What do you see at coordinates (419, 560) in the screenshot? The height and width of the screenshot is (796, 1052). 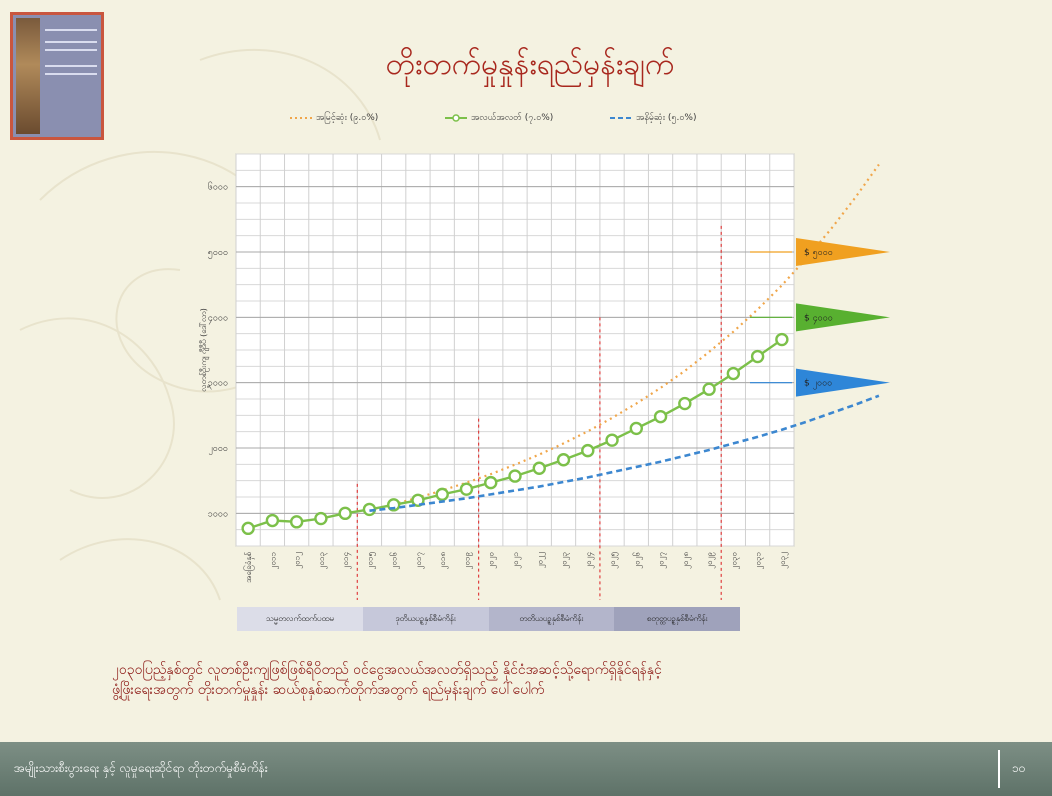 I see `x-tick-label: ၂၀၁၇` at bounding box center [419, 560].